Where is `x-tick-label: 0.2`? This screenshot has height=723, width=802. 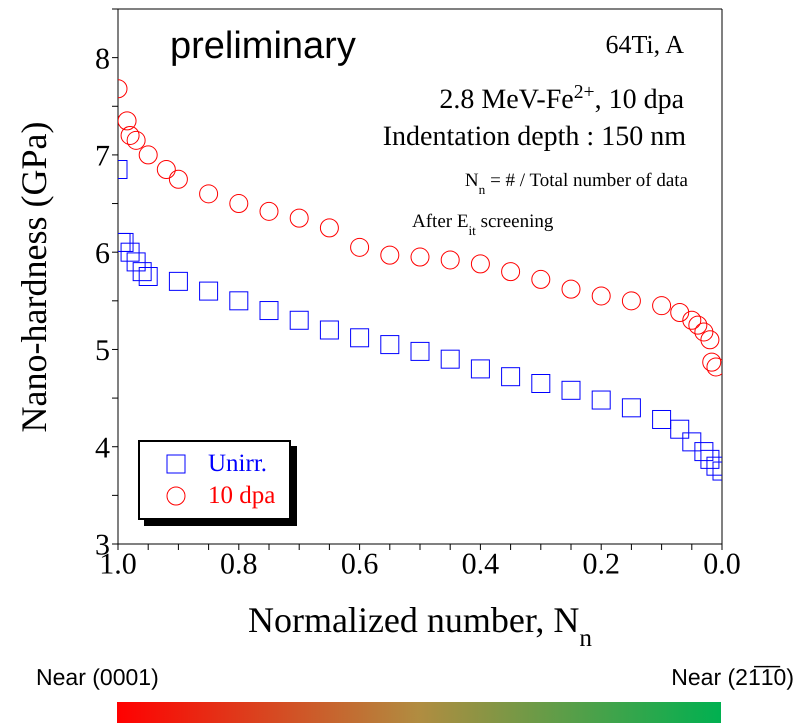
x-tick-label: 0.2 is located at coordinates (601, 563).